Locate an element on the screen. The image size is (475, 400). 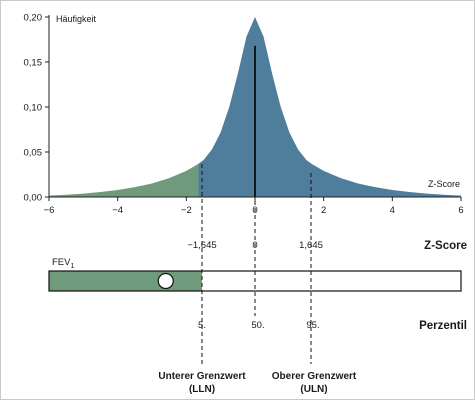
x-tick-label: 2 is located at coordinates (323, 210).